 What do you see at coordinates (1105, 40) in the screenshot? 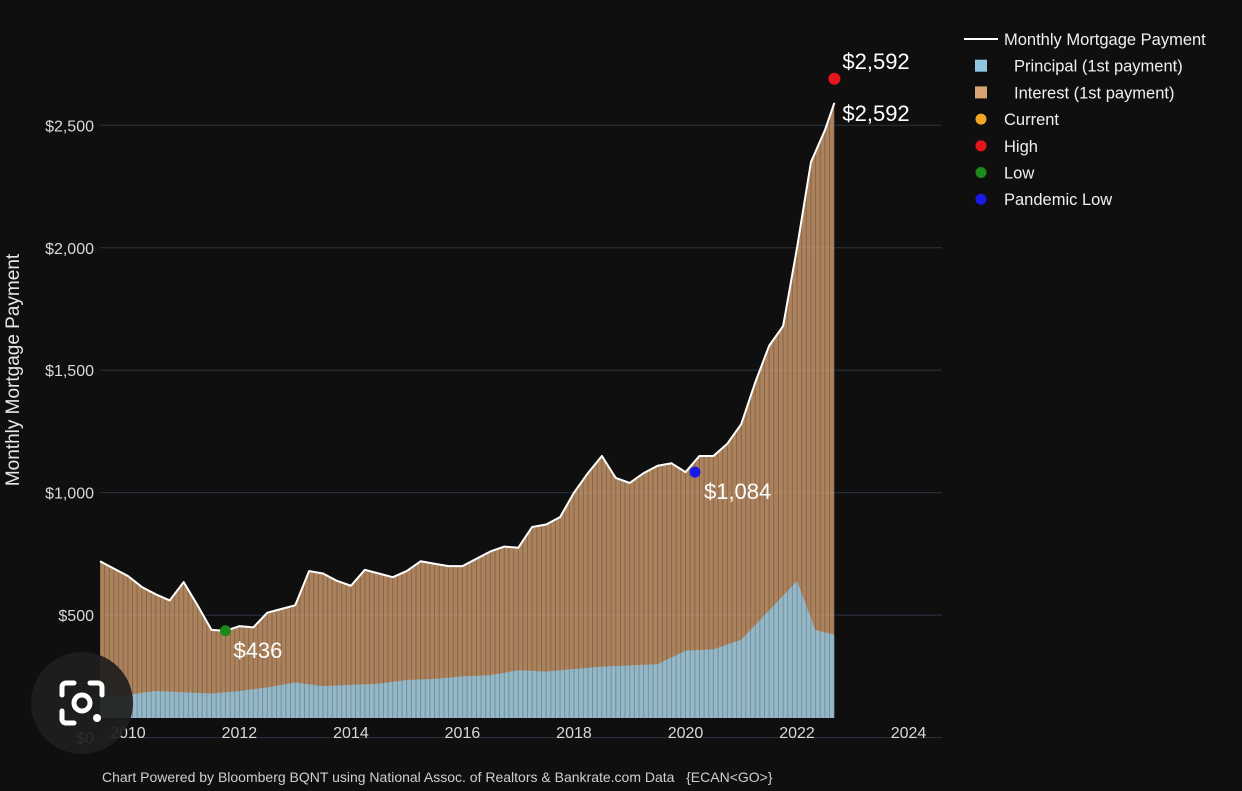
I see `legend-label: Monthly Mortgage Payment` at bounding box center [1105, 40].